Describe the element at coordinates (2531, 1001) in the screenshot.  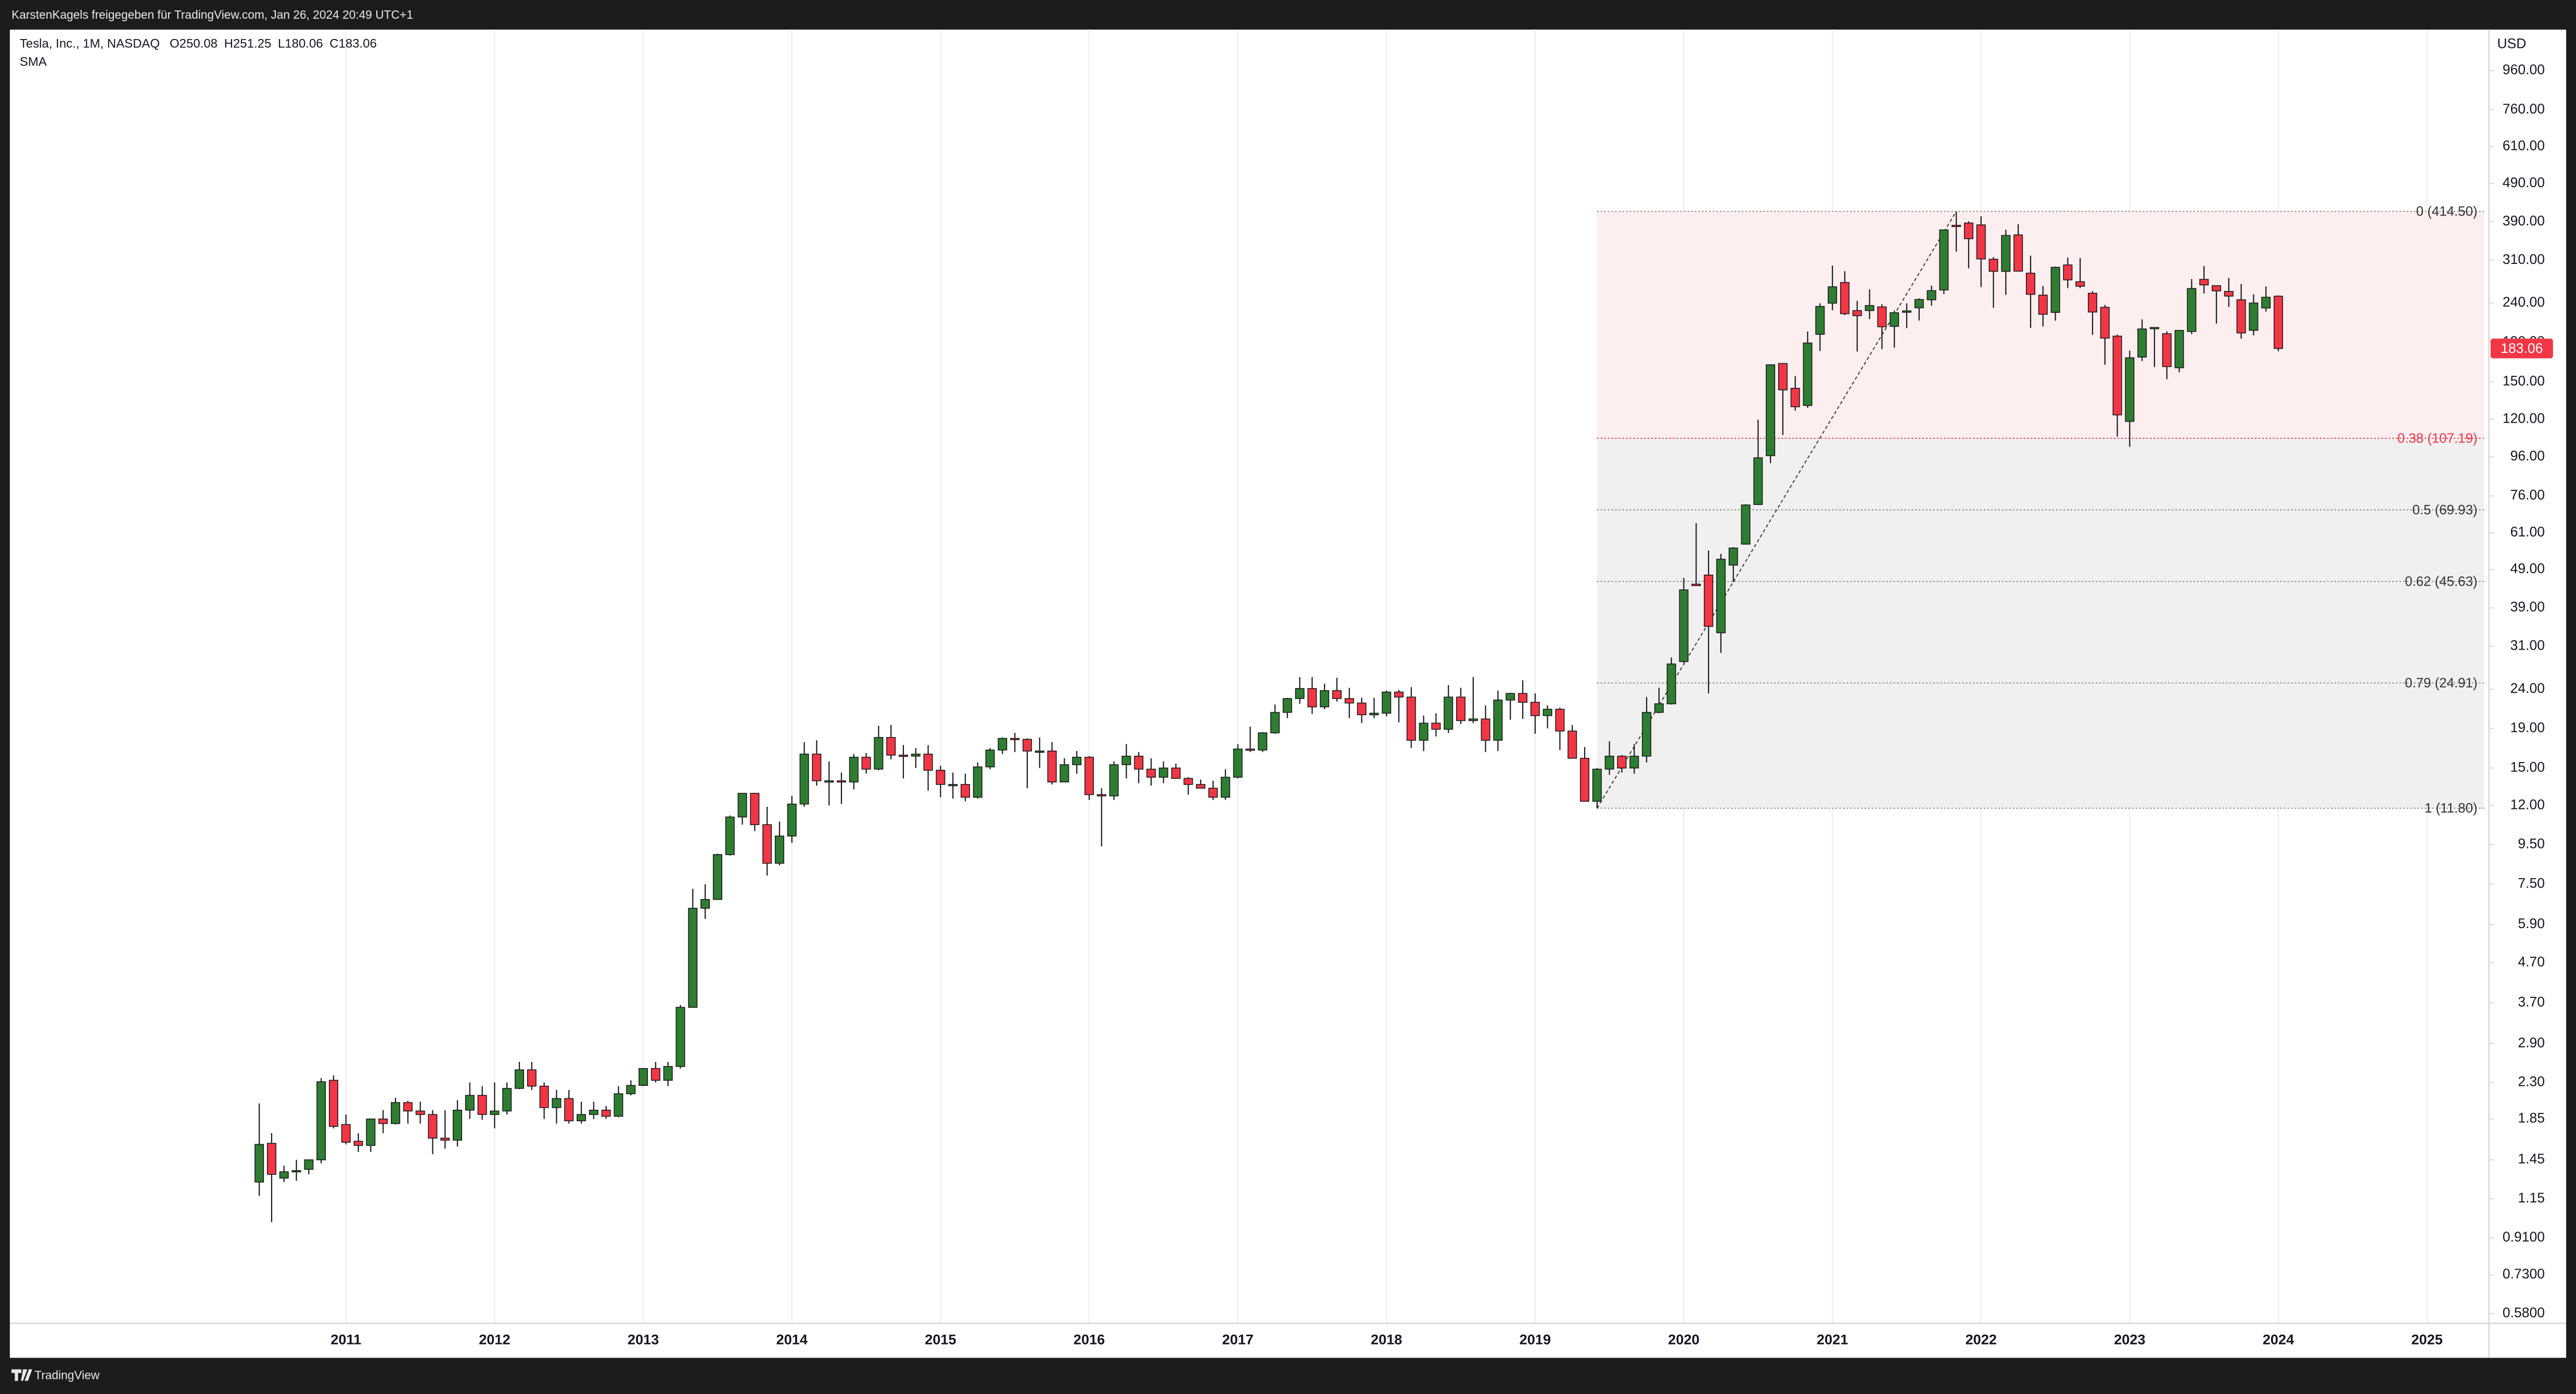
I see `y-tick-label: 3.70` at that location.